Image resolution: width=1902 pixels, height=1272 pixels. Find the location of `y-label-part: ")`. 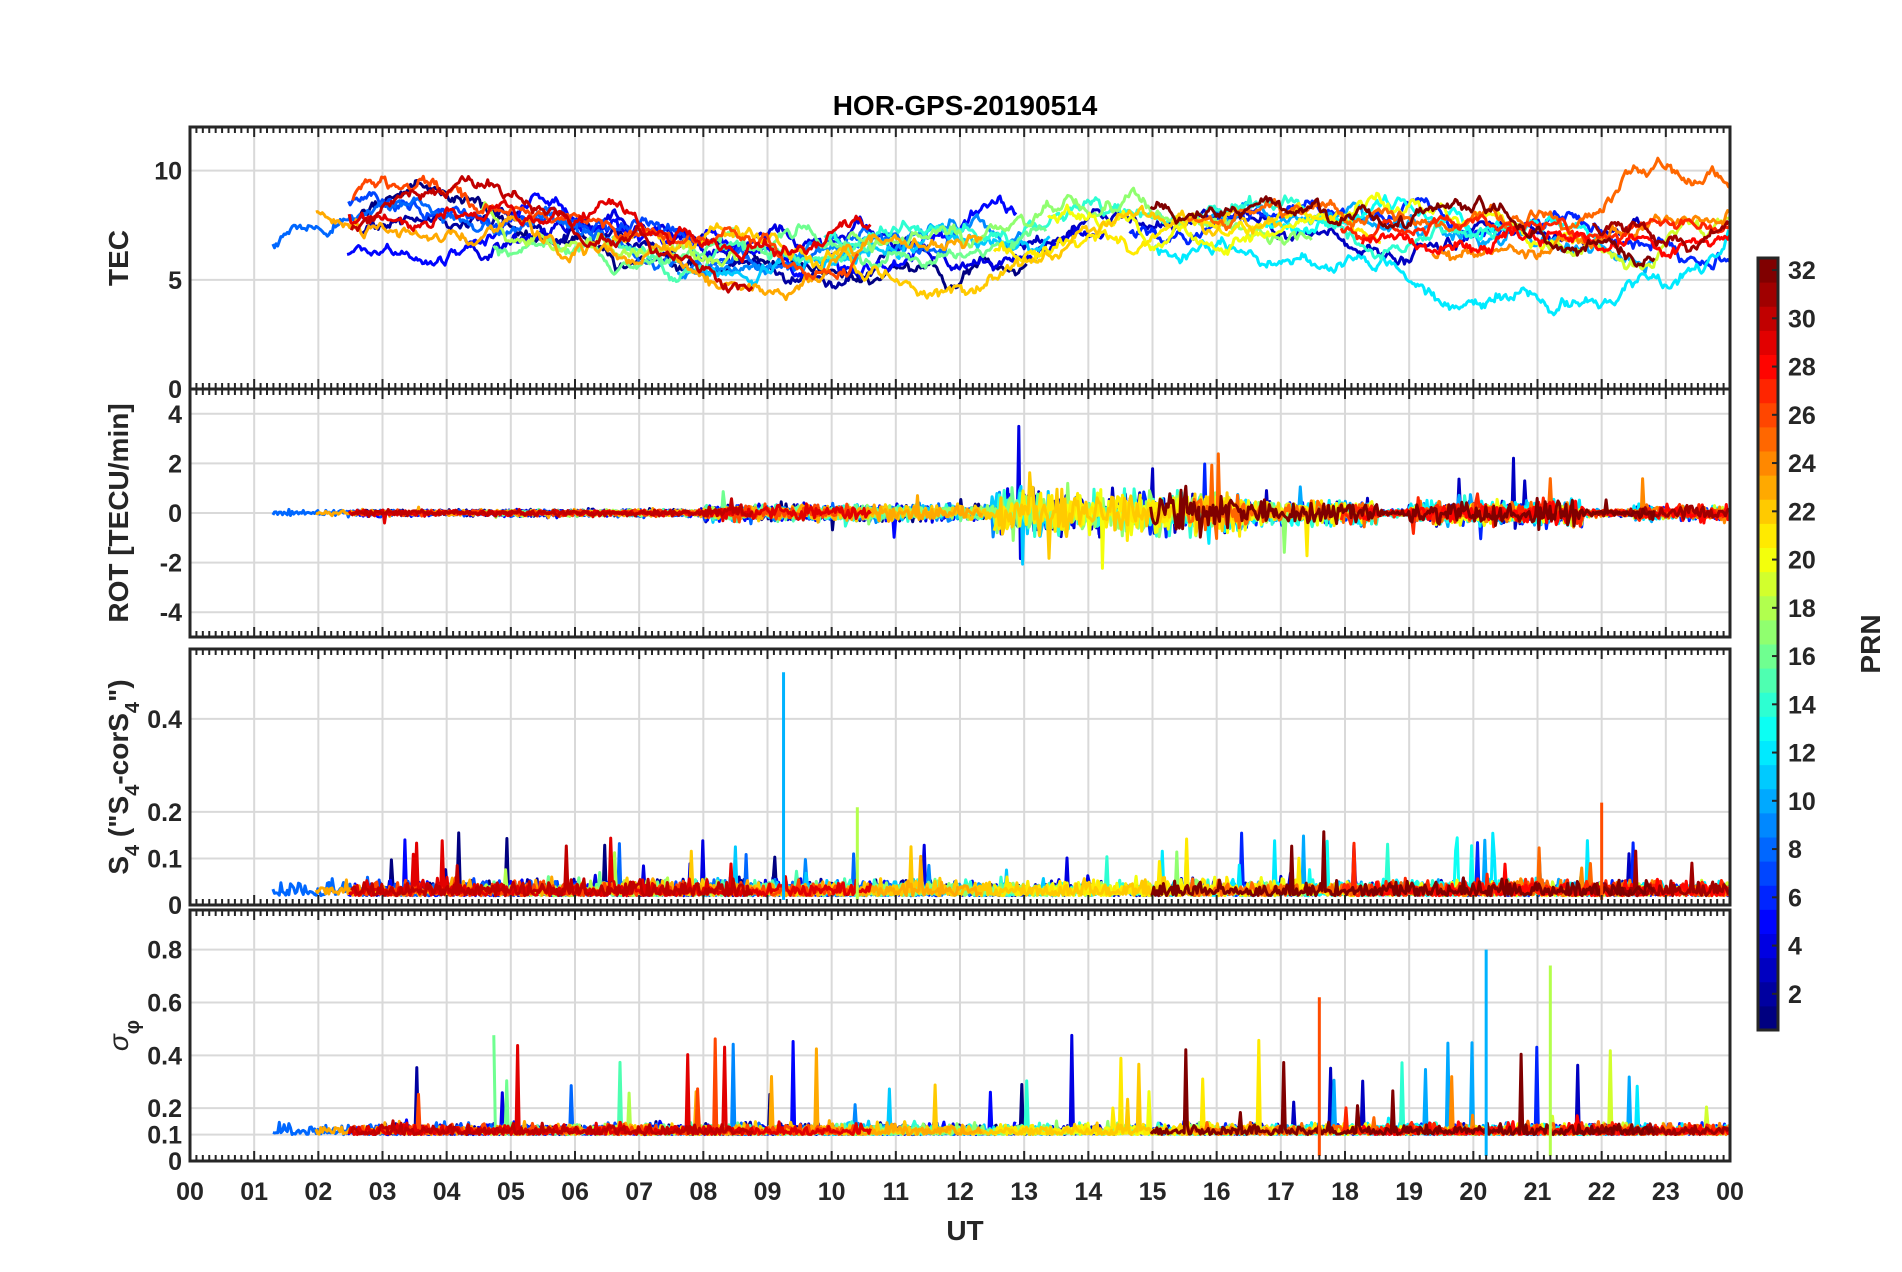

y-label-part: ") is located at coordinates (118, 690).